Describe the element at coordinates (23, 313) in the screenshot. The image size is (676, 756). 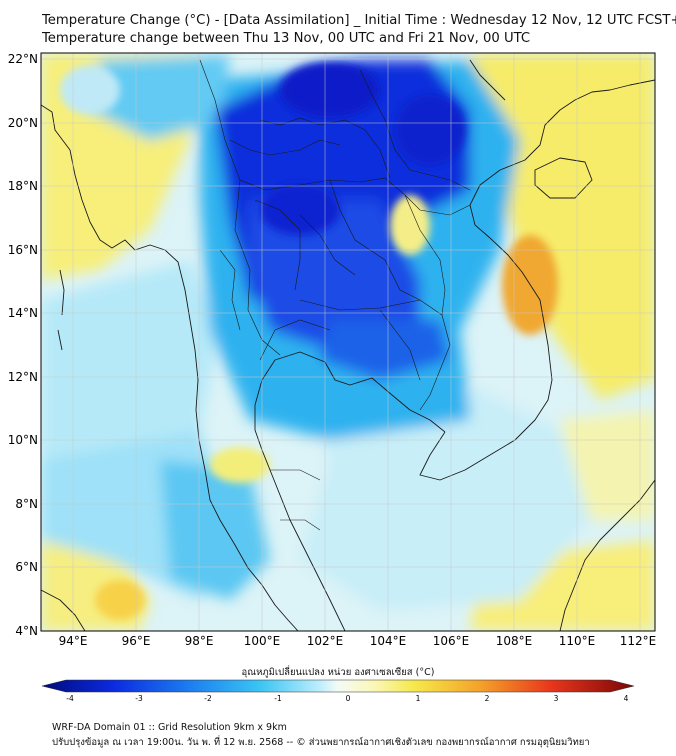
I see `lat-label: 14°N` at that location.